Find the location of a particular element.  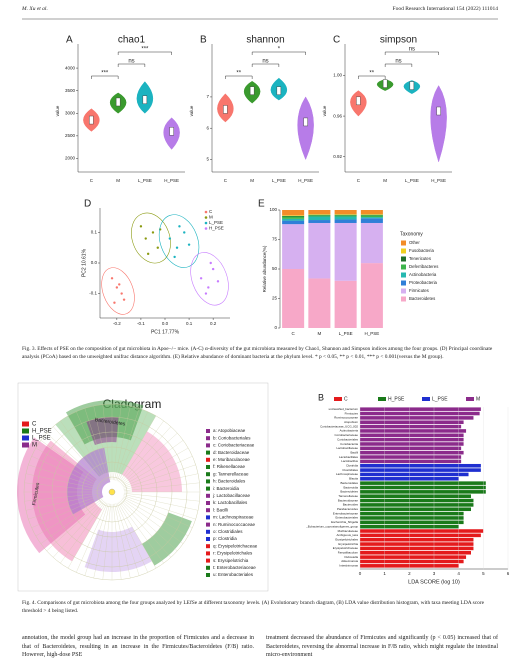

legend-label: Deferribacteres is located at coordinates (423, 266).